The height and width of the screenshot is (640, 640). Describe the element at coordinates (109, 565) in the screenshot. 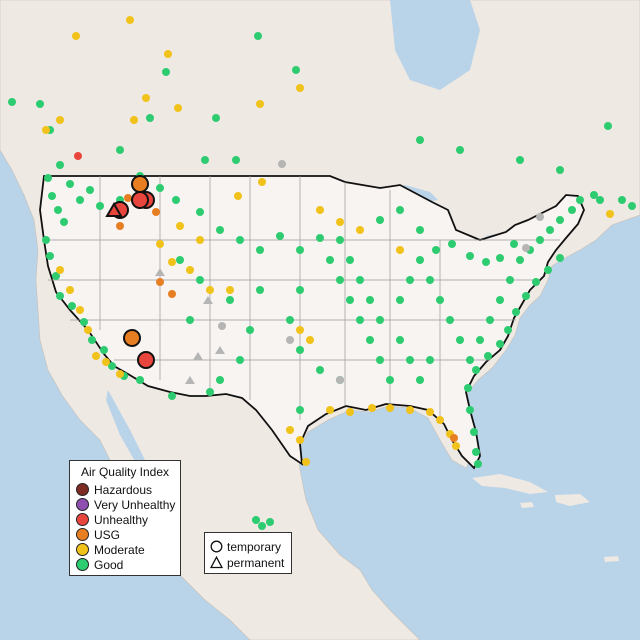

I see `legend-label: Good` at that location.